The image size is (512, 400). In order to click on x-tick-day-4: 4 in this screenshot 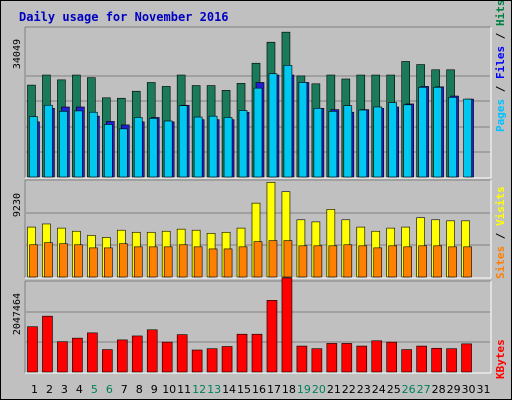, I will do `click(79, 389)`.